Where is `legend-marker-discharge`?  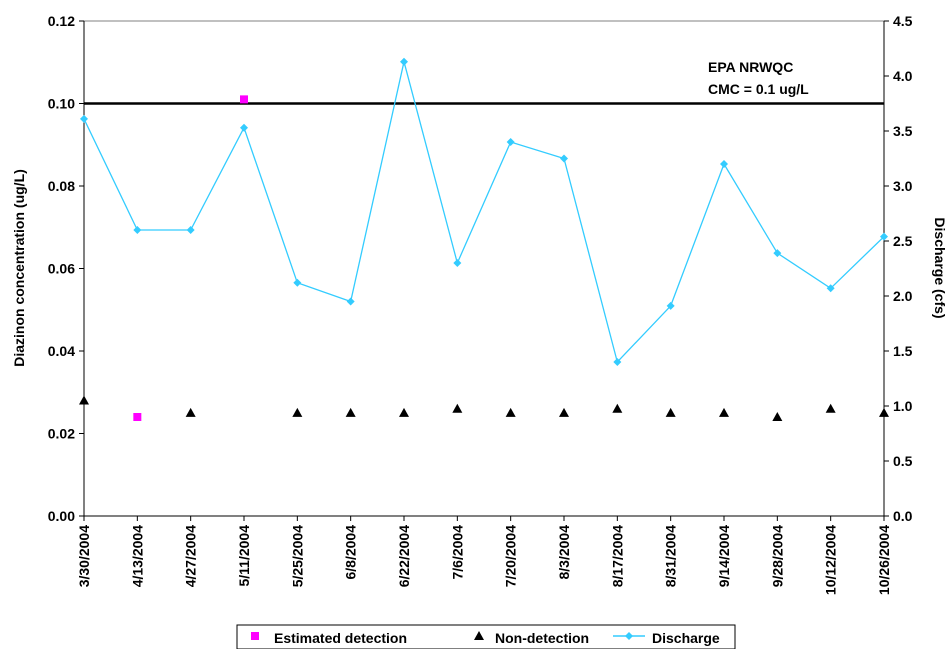
legend-marker-discharge is located at coordinates (629, 636).